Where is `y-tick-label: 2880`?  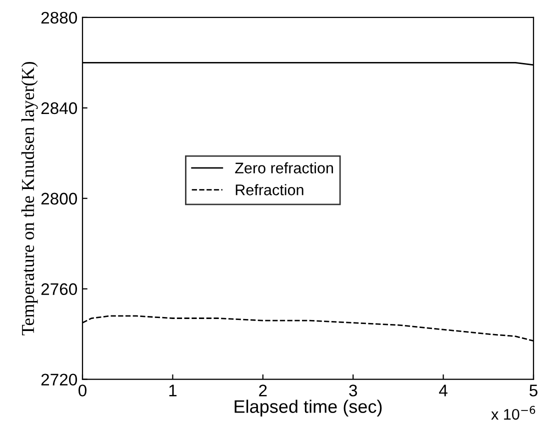 y-tick-label: 2880 is located at coordinates (59, 18).